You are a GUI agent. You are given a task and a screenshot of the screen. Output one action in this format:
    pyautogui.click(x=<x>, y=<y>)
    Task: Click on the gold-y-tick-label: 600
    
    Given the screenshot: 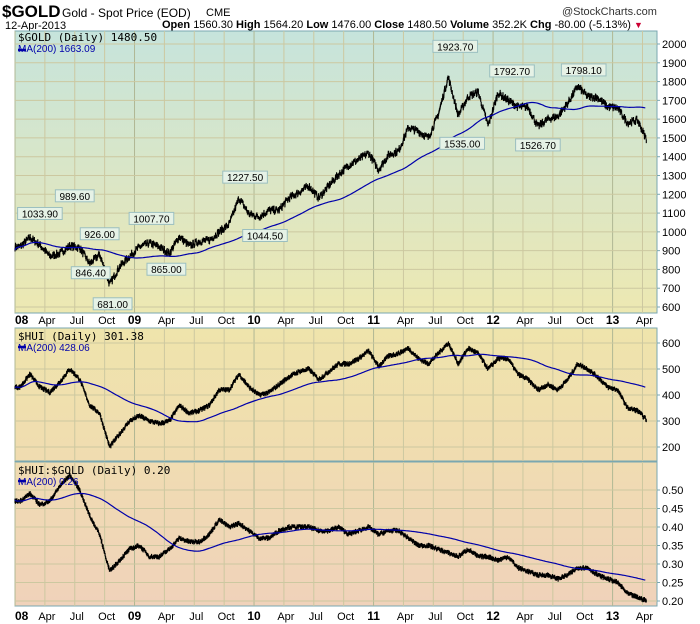 What is the action you would take?
    pyautogui.click(x=671, y=308)
    